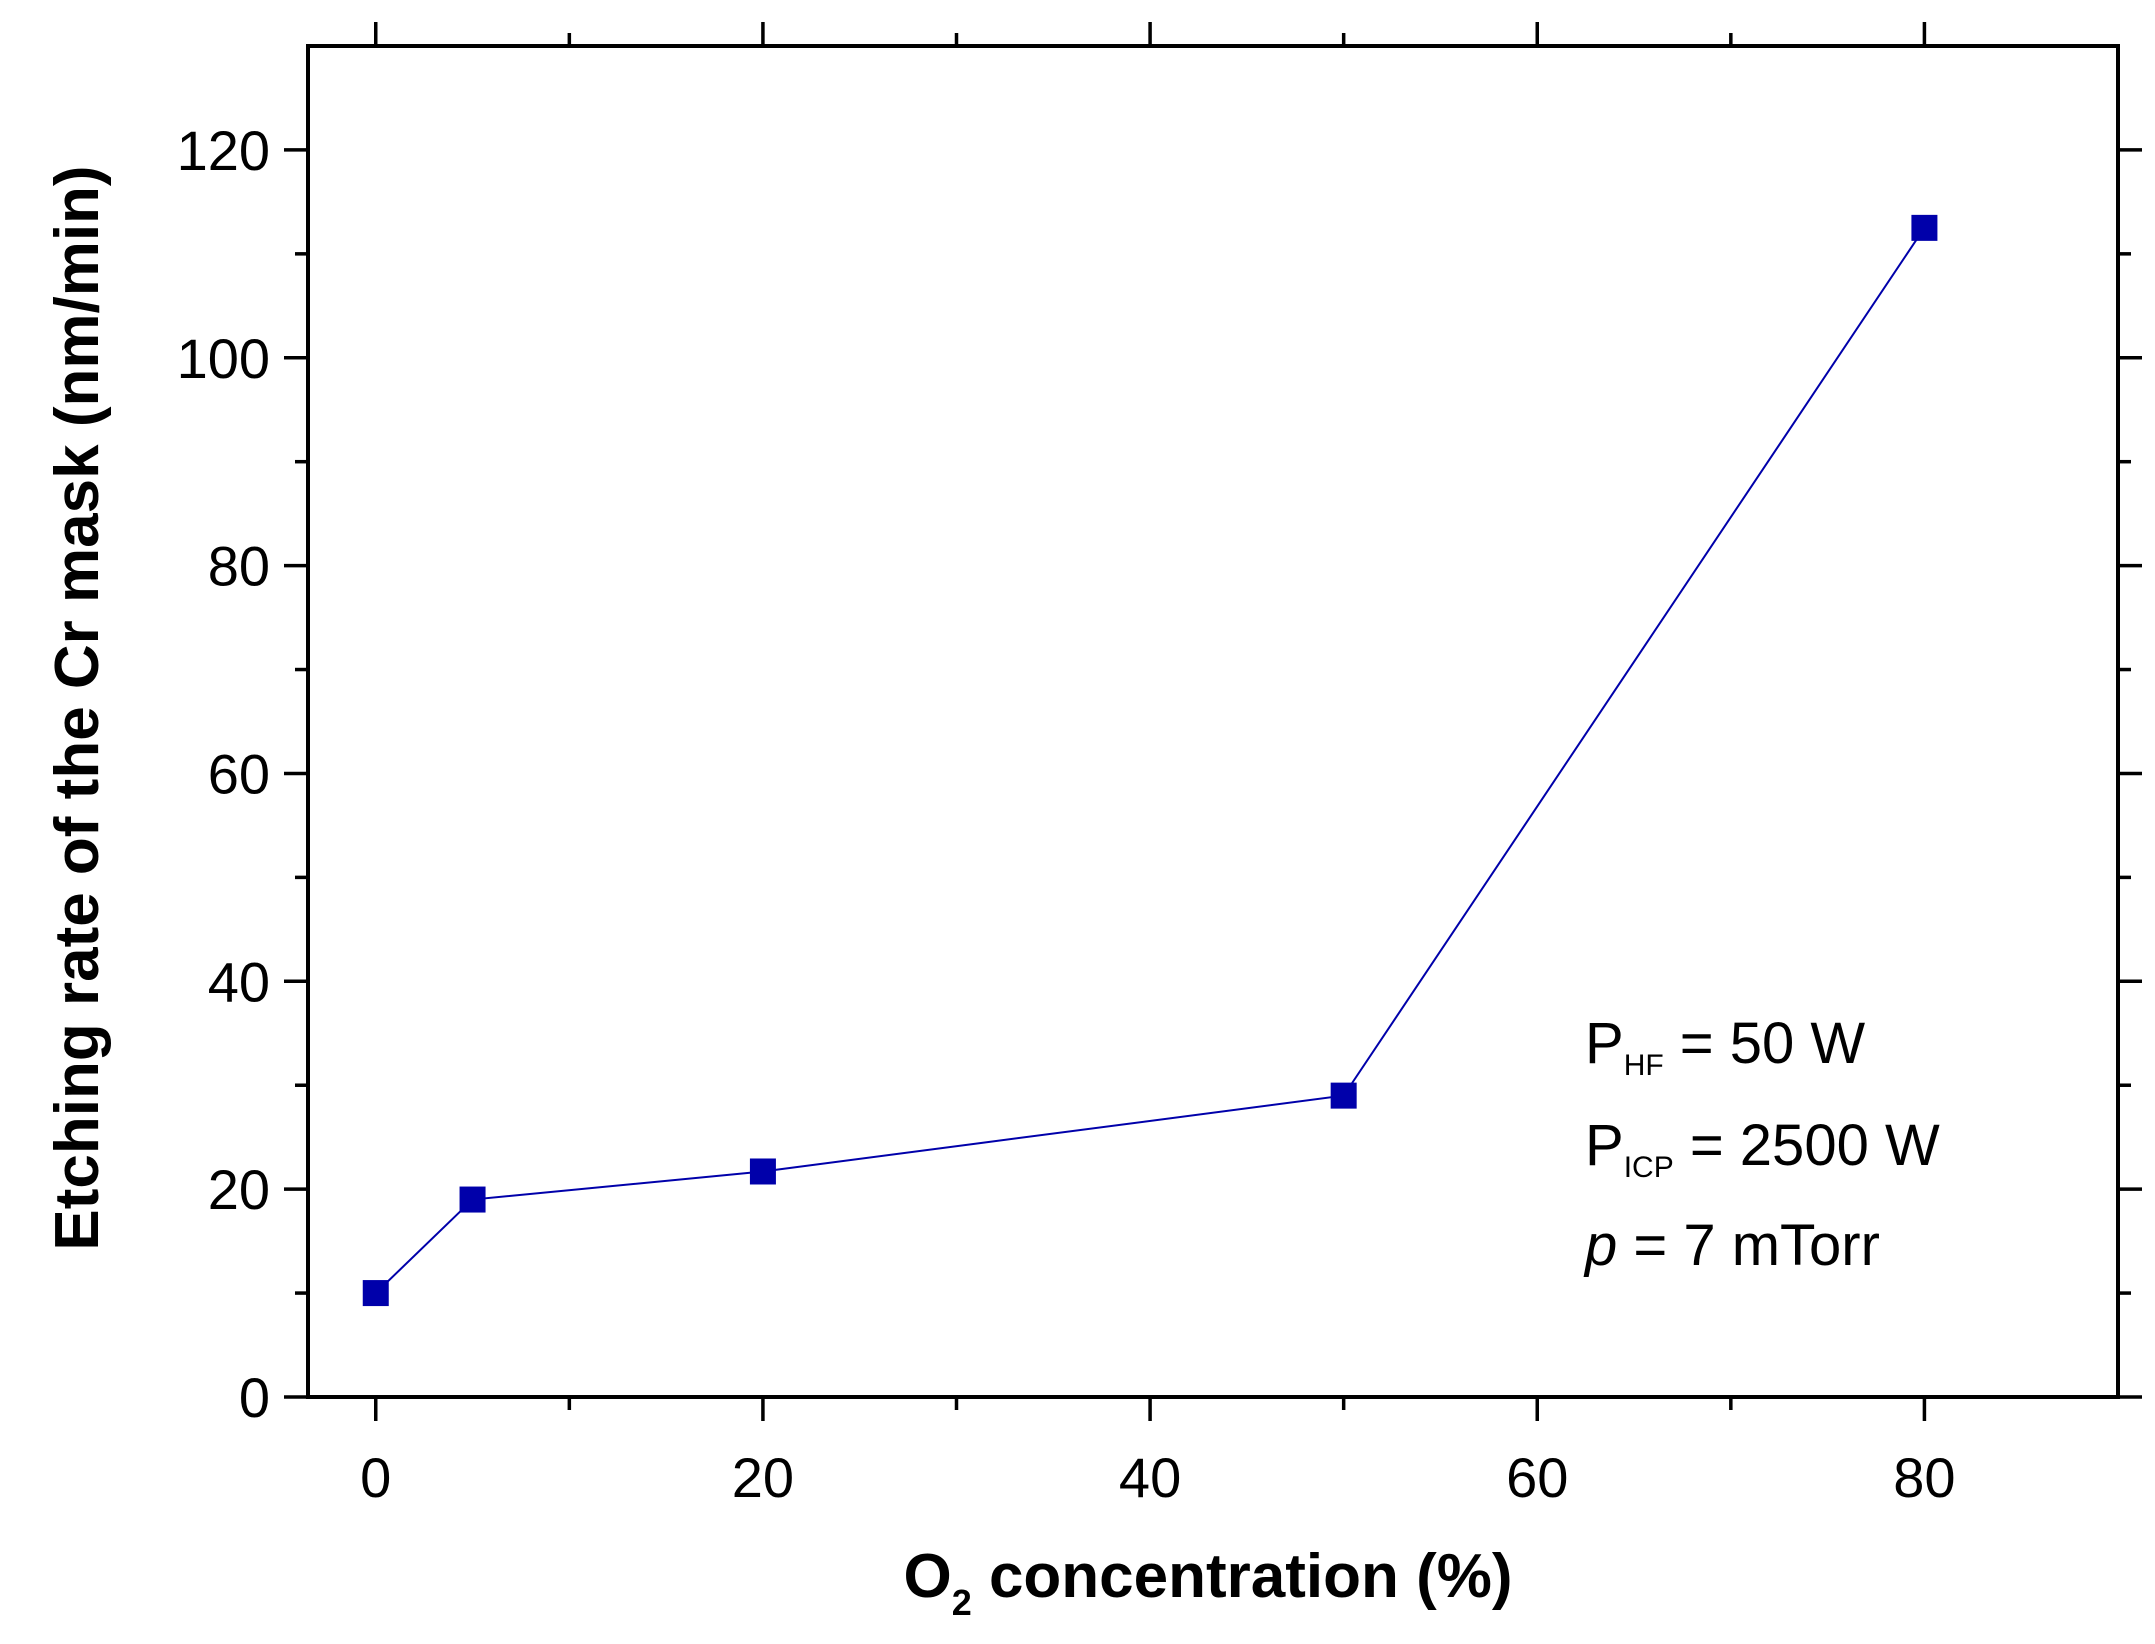  Describe the element at coordinates (223, 150) in the screenshot. I see `y-tick-label: 120` at that location.